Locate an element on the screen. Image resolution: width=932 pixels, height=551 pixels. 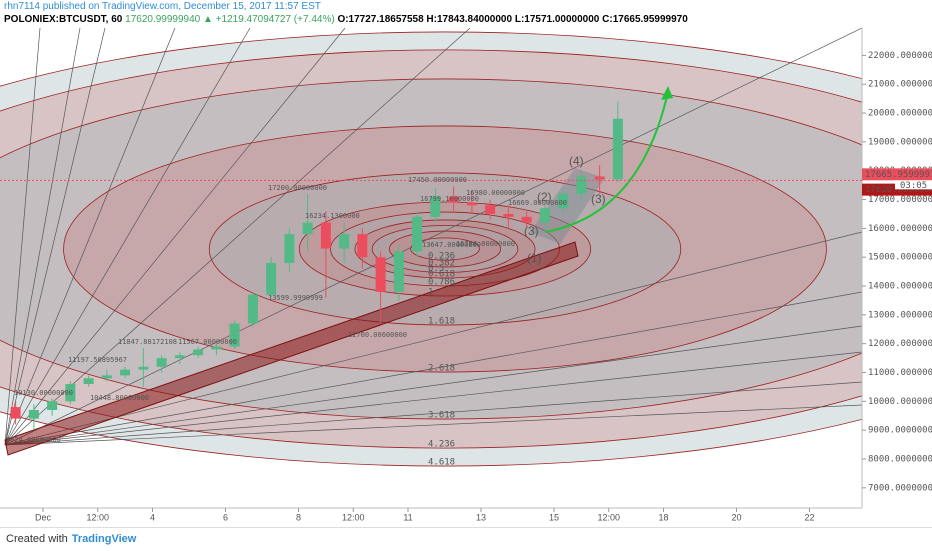
price-axis is located at coordinates (897, 277).